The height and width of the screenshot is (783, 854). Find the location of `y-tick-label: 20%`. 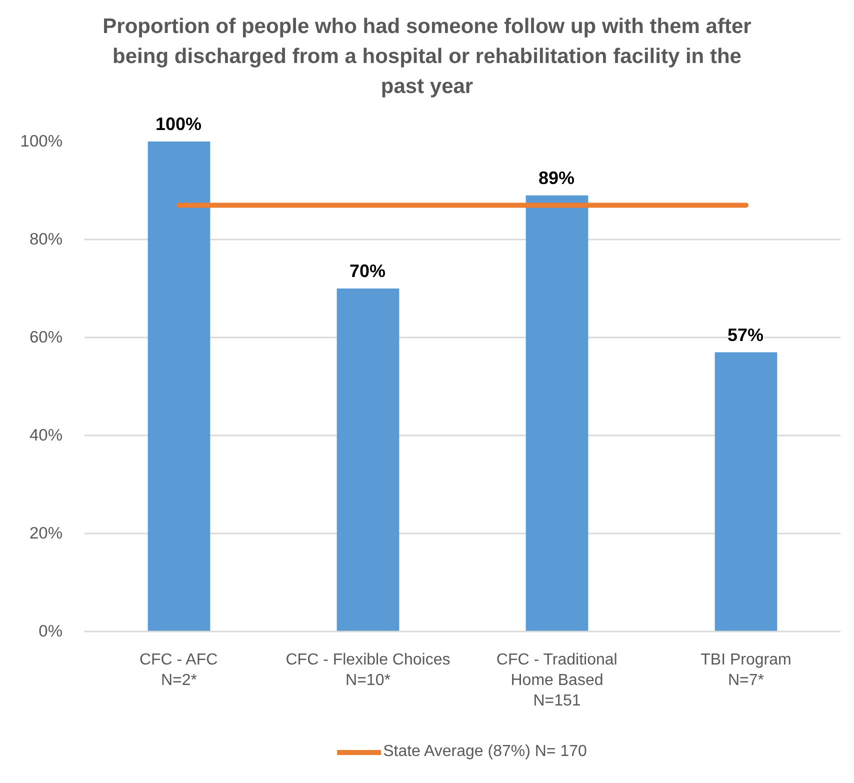

y-tick-label: 20% is located at coordinates (46, 533).